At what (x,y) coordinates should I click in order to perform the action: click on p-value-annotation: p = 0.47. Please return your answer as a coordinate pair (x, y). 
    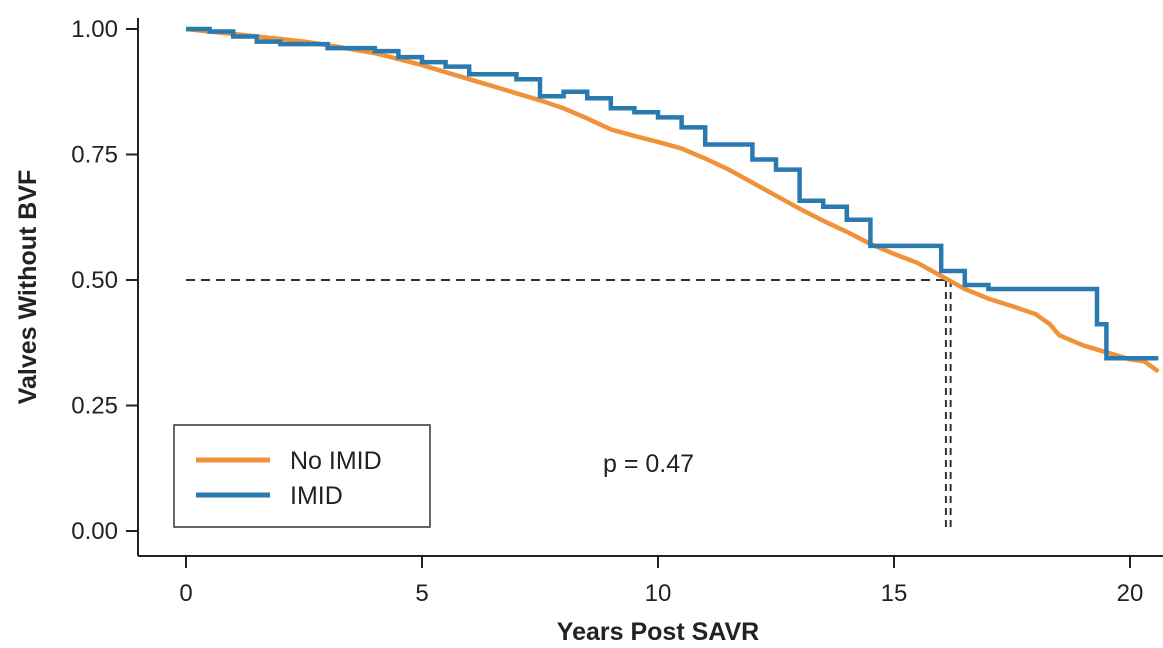
    Looking at the image, I should click on (648, 464).